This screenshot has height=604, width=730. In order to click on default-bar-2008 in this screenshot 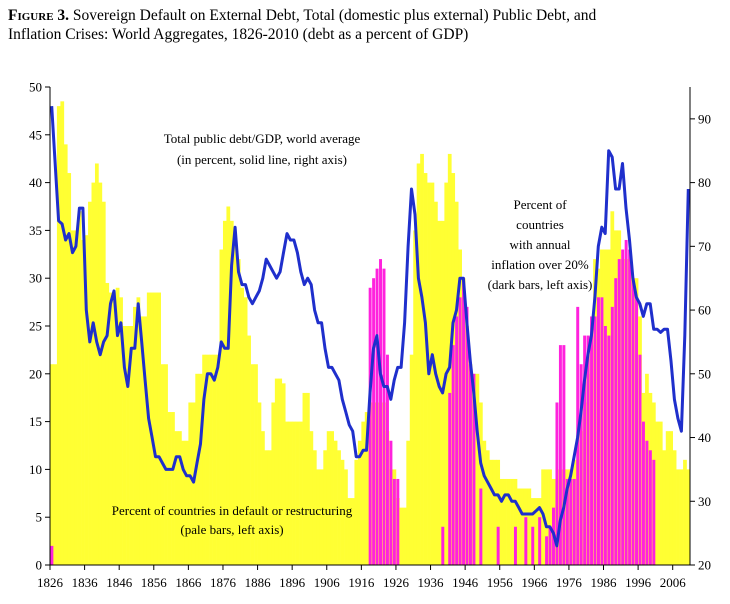, I will do `click(681, 517)`.